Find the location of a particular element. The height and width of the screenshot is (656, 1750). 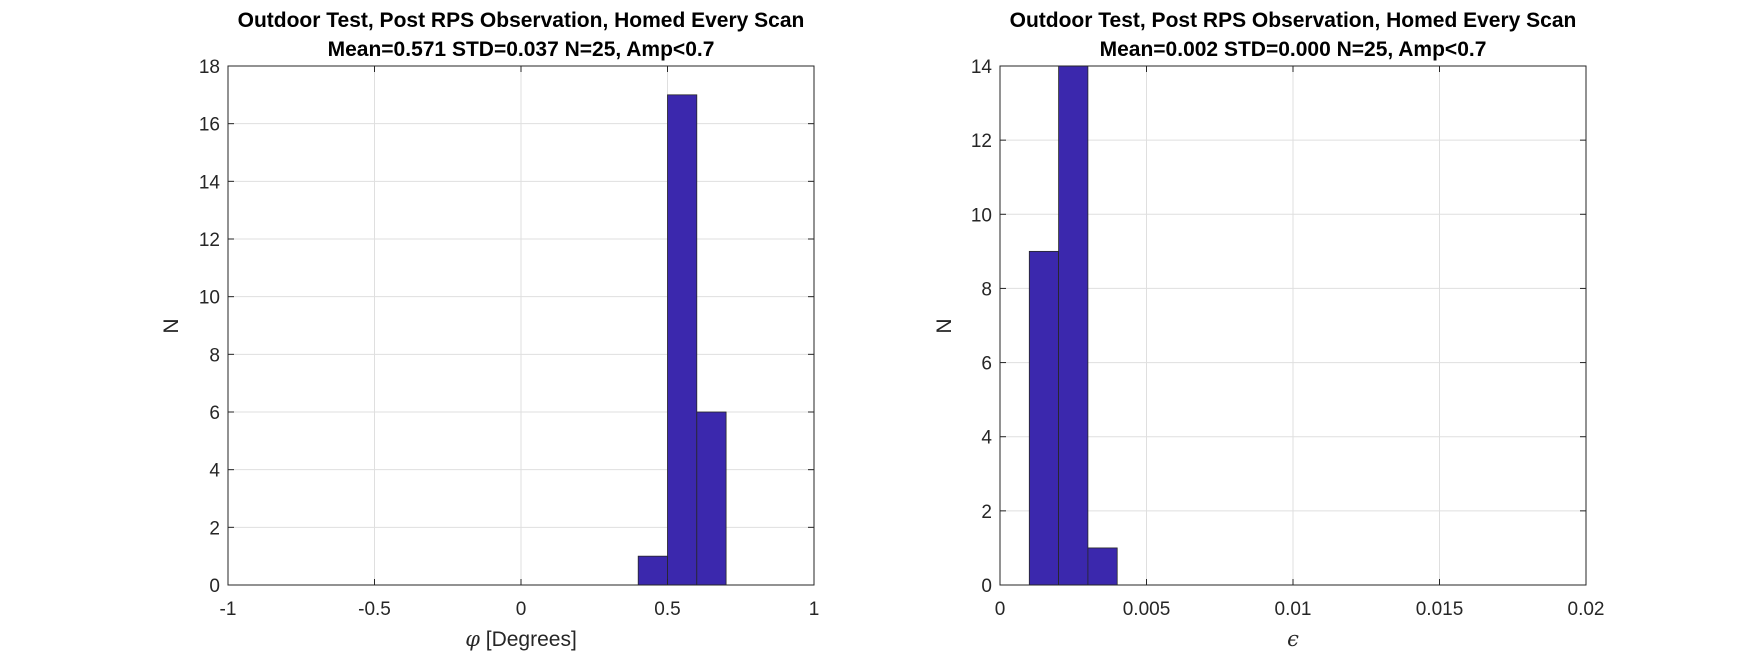

x-axis-label-left-text: [Degrees] is located at coordinates (528, 639).